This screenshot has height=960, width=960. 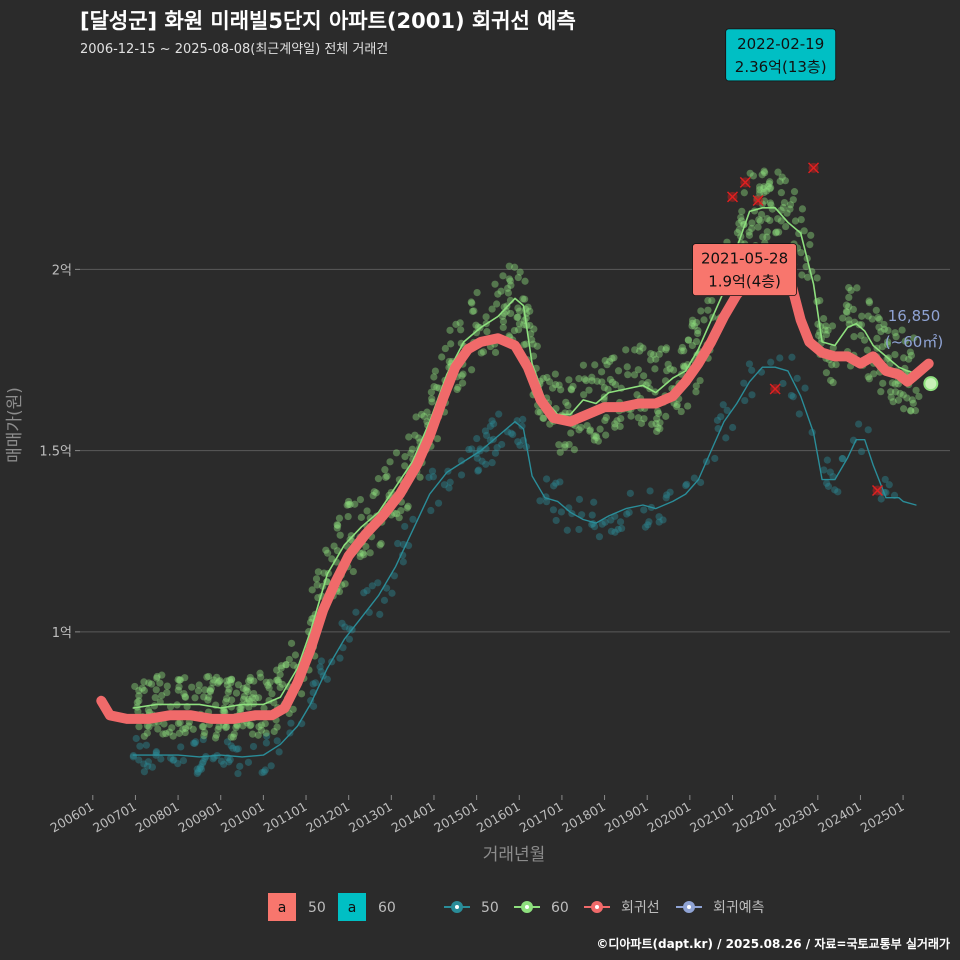 What do you see at coordinates (877, 490) in the screenshot?
I see `outlier-marker` at bounding box center [877, 490].